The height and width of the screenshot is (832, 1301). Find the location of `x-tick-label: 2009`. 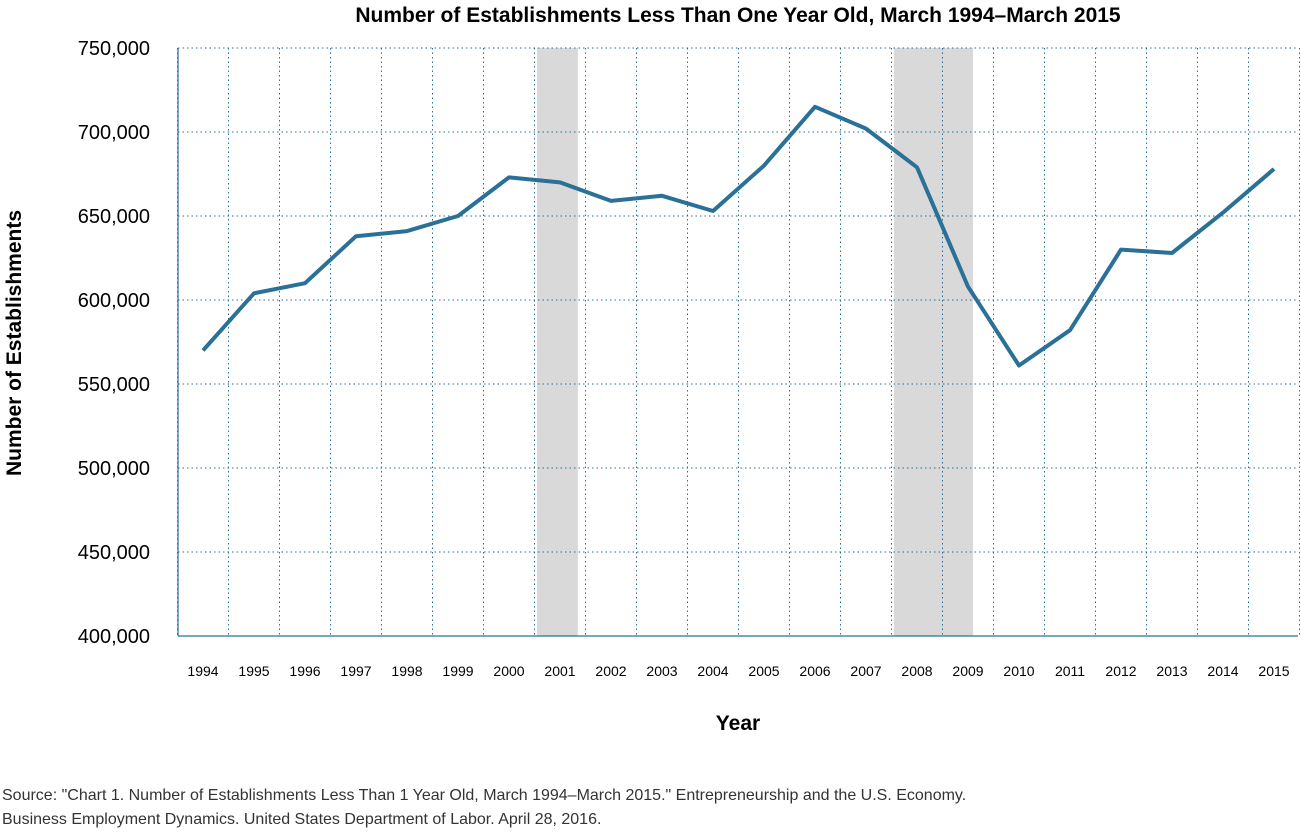

x-tick-label: 2009 is located at coordinates (967, 671).